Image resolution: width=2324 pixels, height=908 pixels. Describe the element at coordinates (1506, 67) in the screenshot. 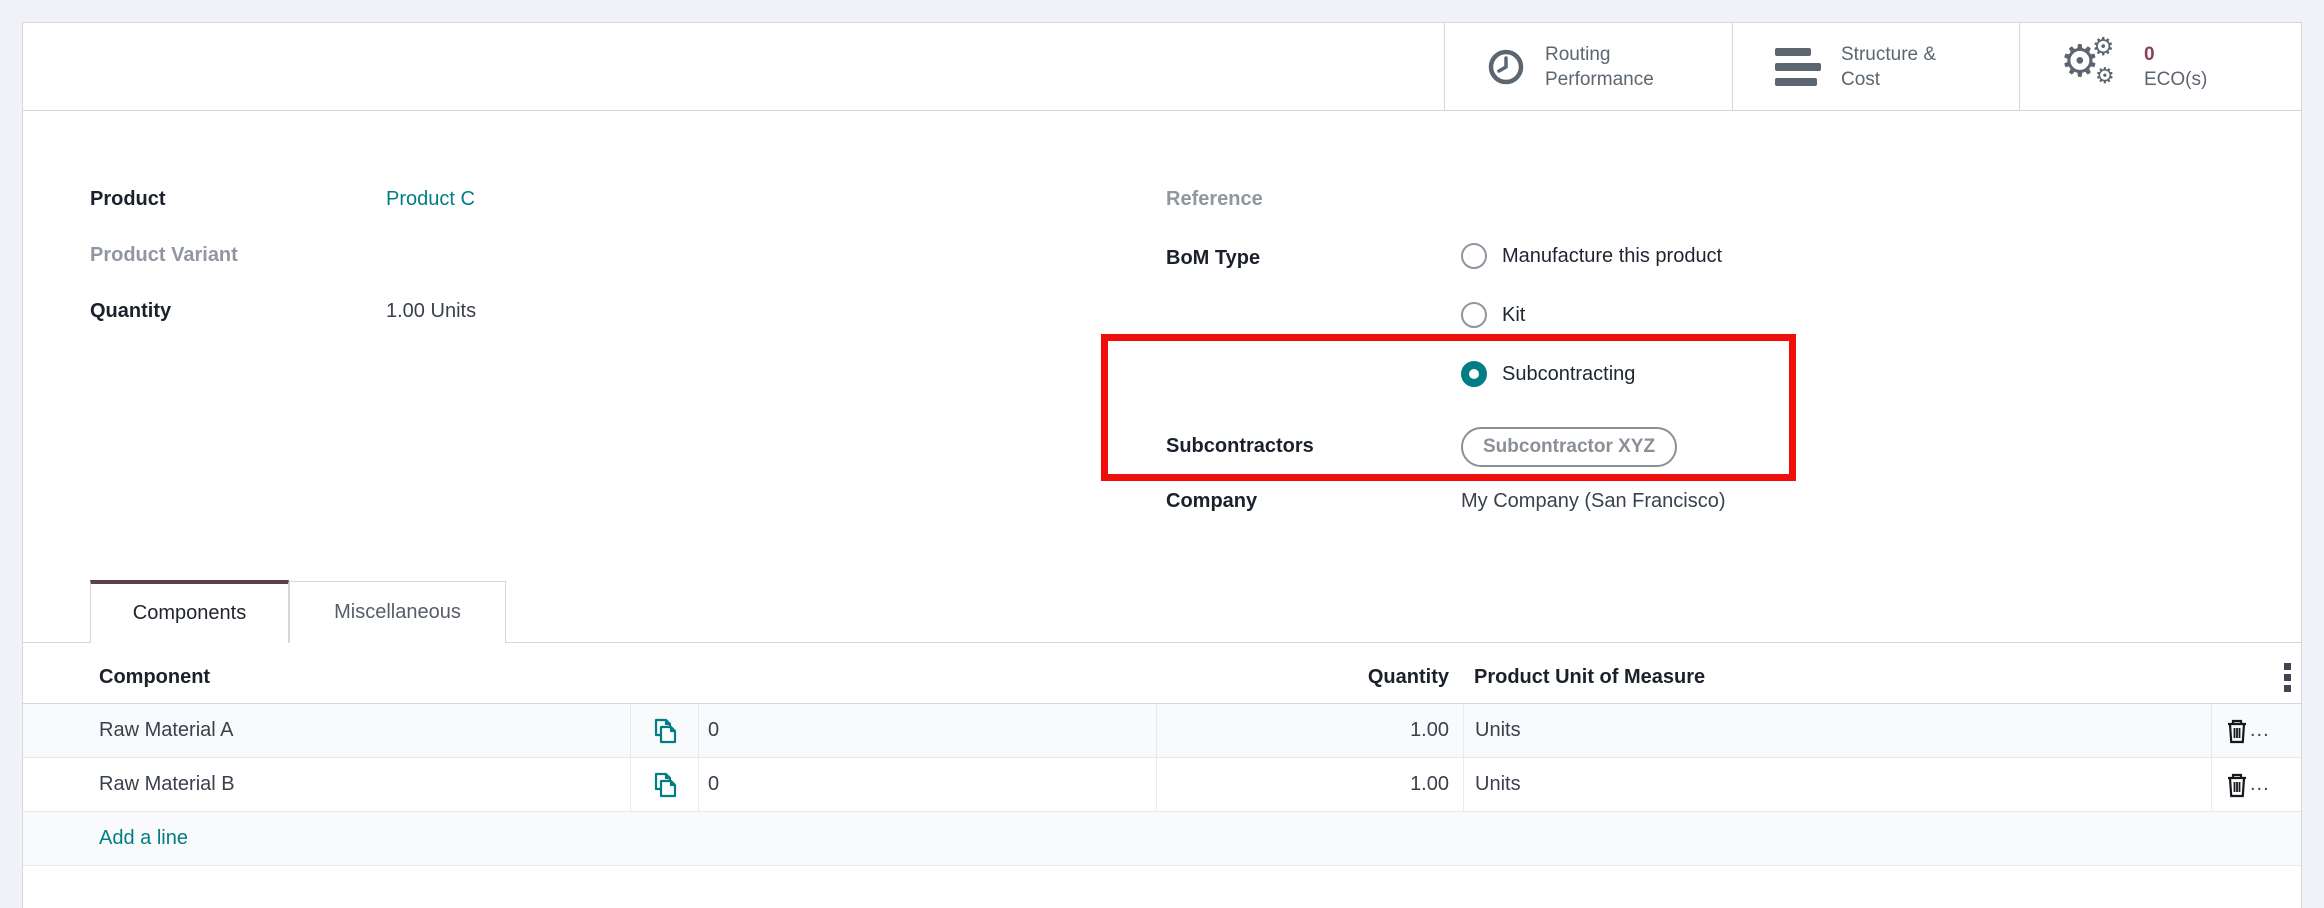

I see `clock-icon` at that location.